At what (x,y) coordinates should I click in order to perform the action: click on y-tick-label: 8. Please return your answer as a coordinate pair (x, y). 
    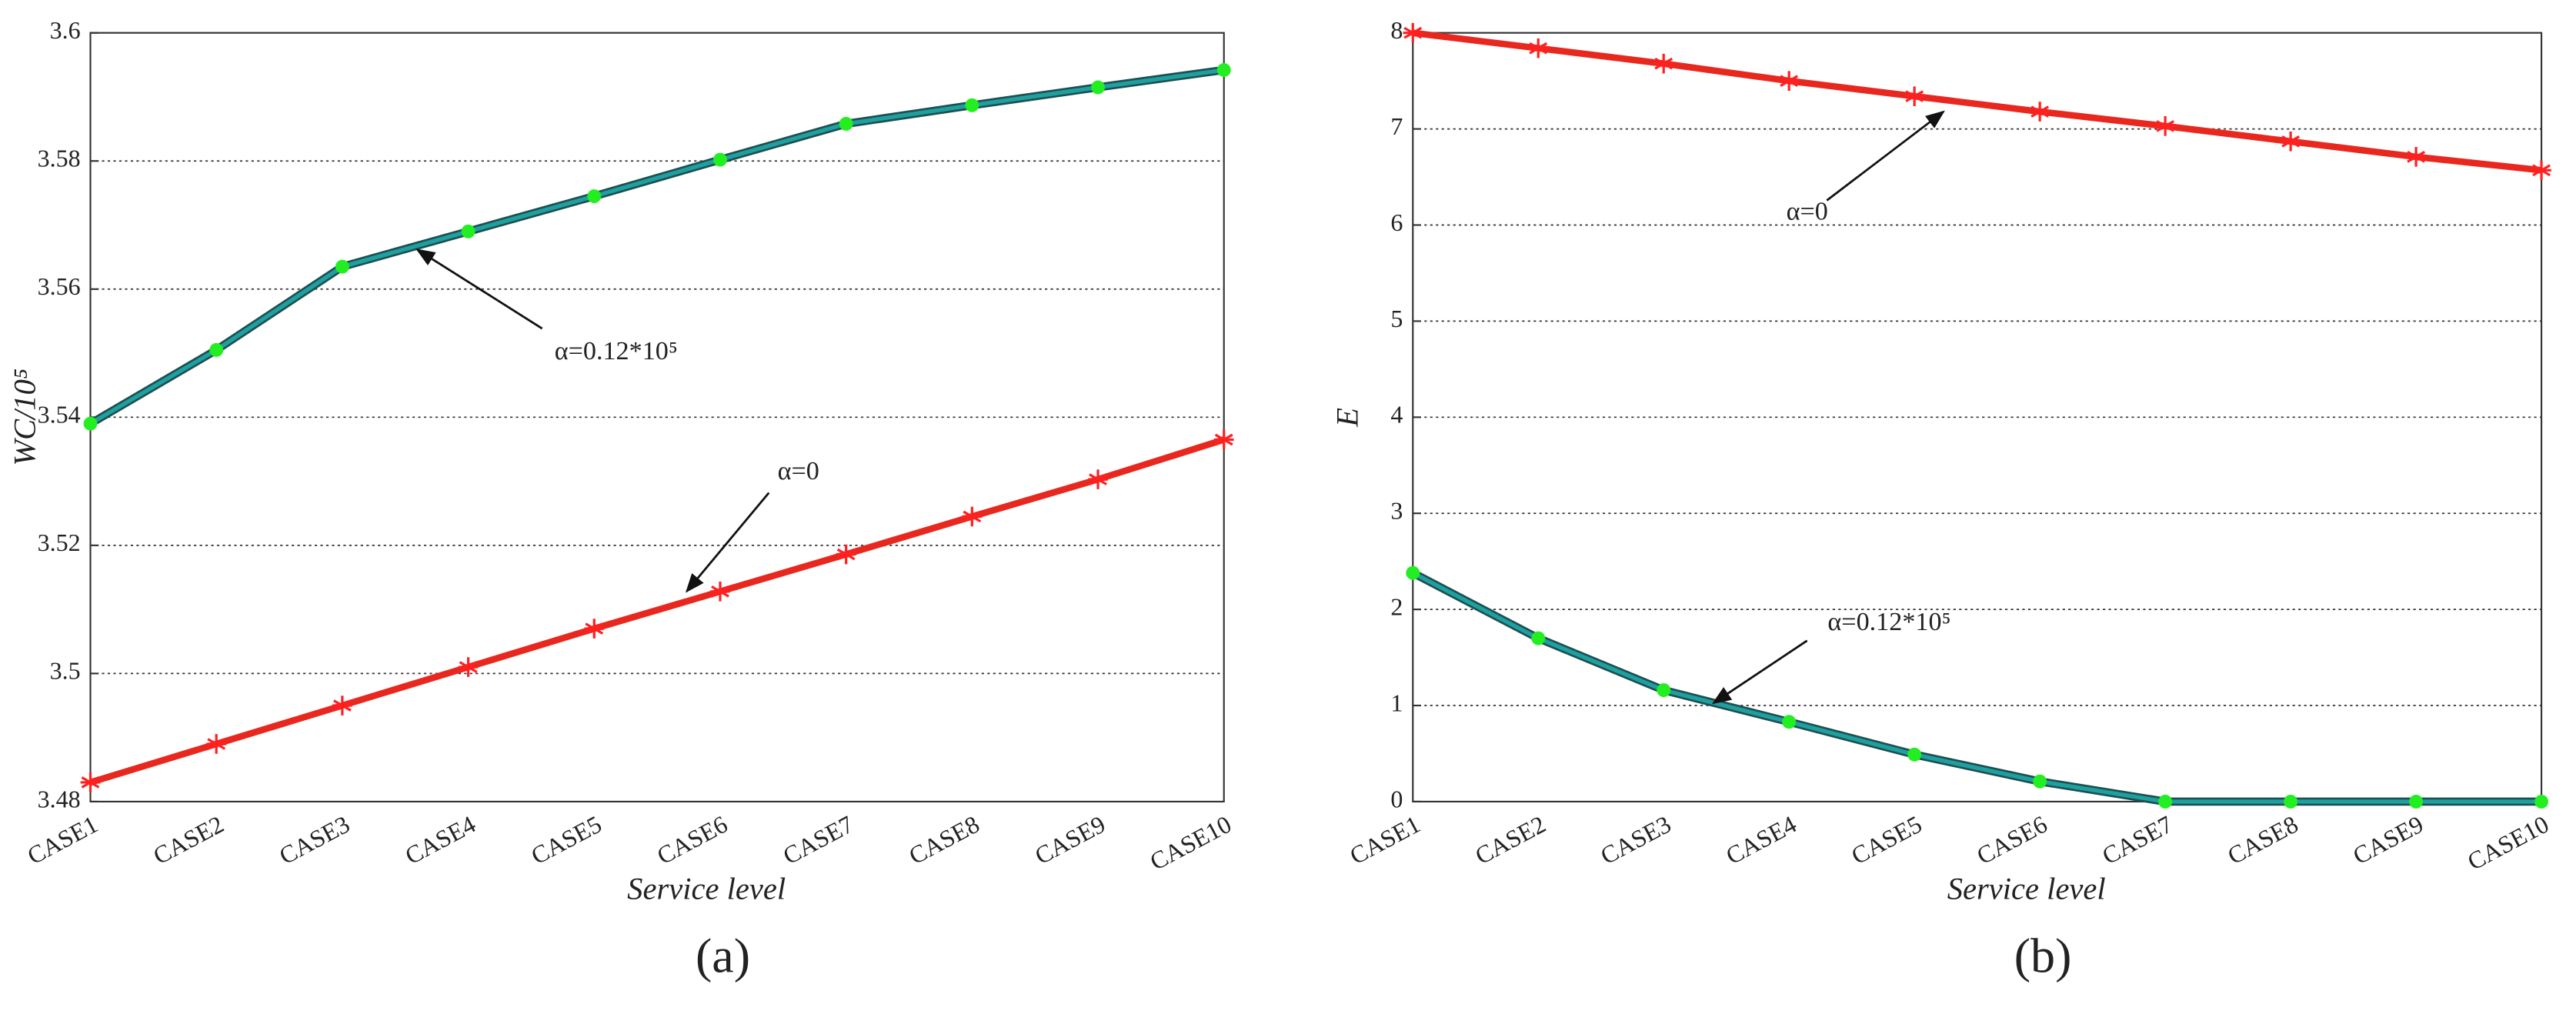
    Looking at the image, I should click on (1397, 30).